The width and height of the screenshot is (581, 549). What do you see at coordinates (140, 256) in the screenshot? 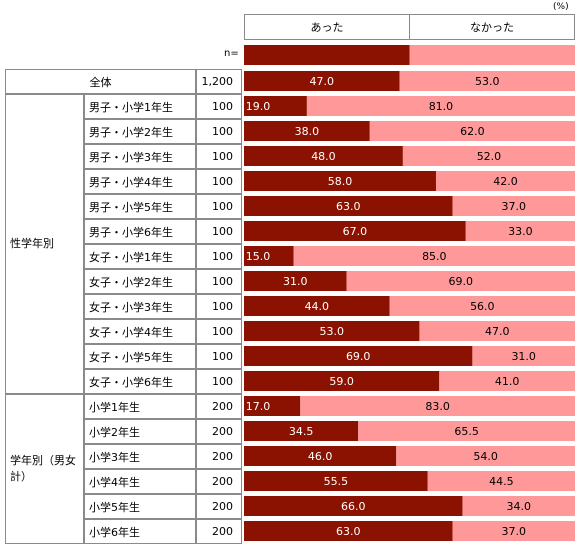
I see `row-label: 女子・小学1年生` at bounding box center [140, 256].